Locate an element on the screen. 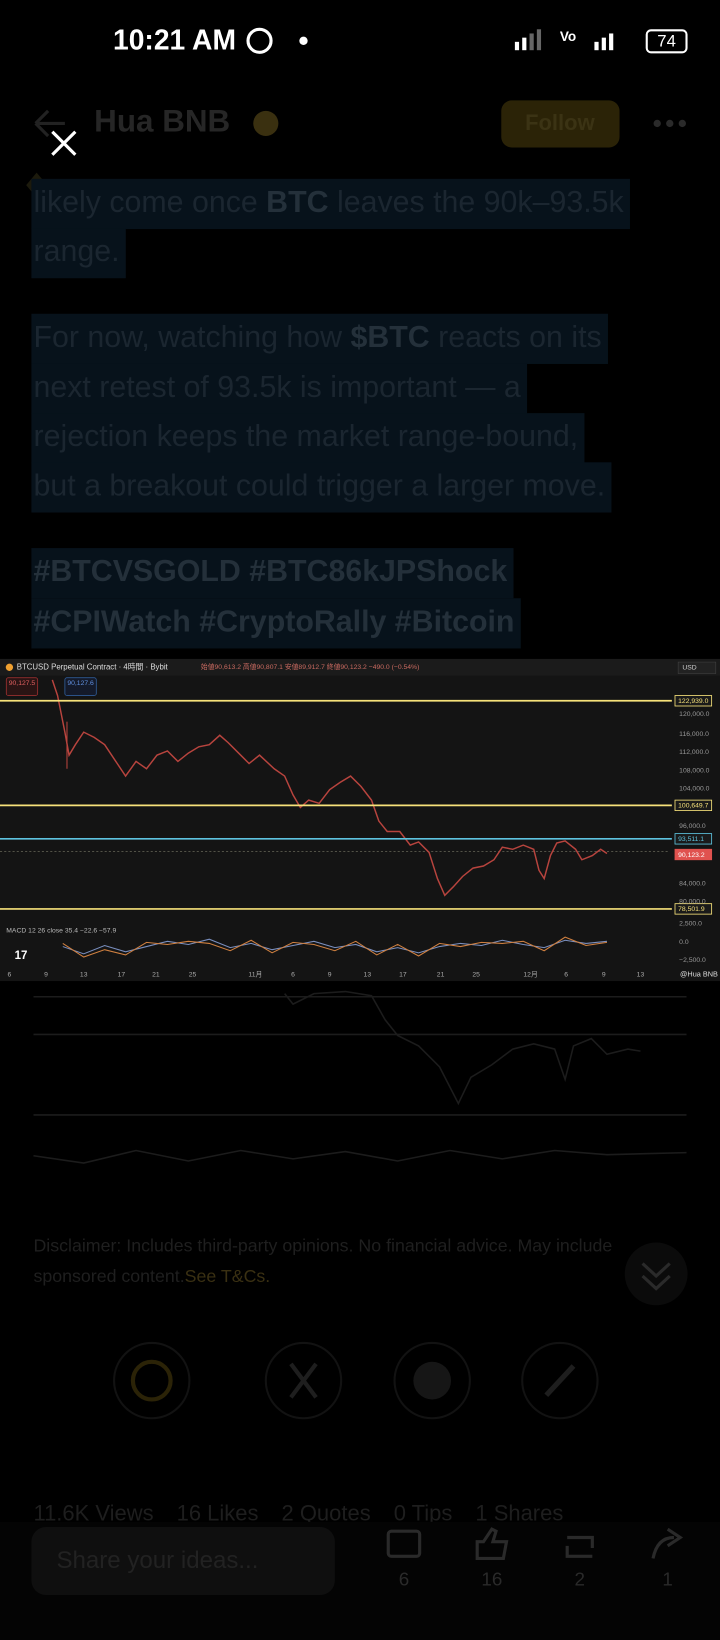 The width and height of the screenshot is (720, 1640). tip-icon is located at coordinates (151, 1380).